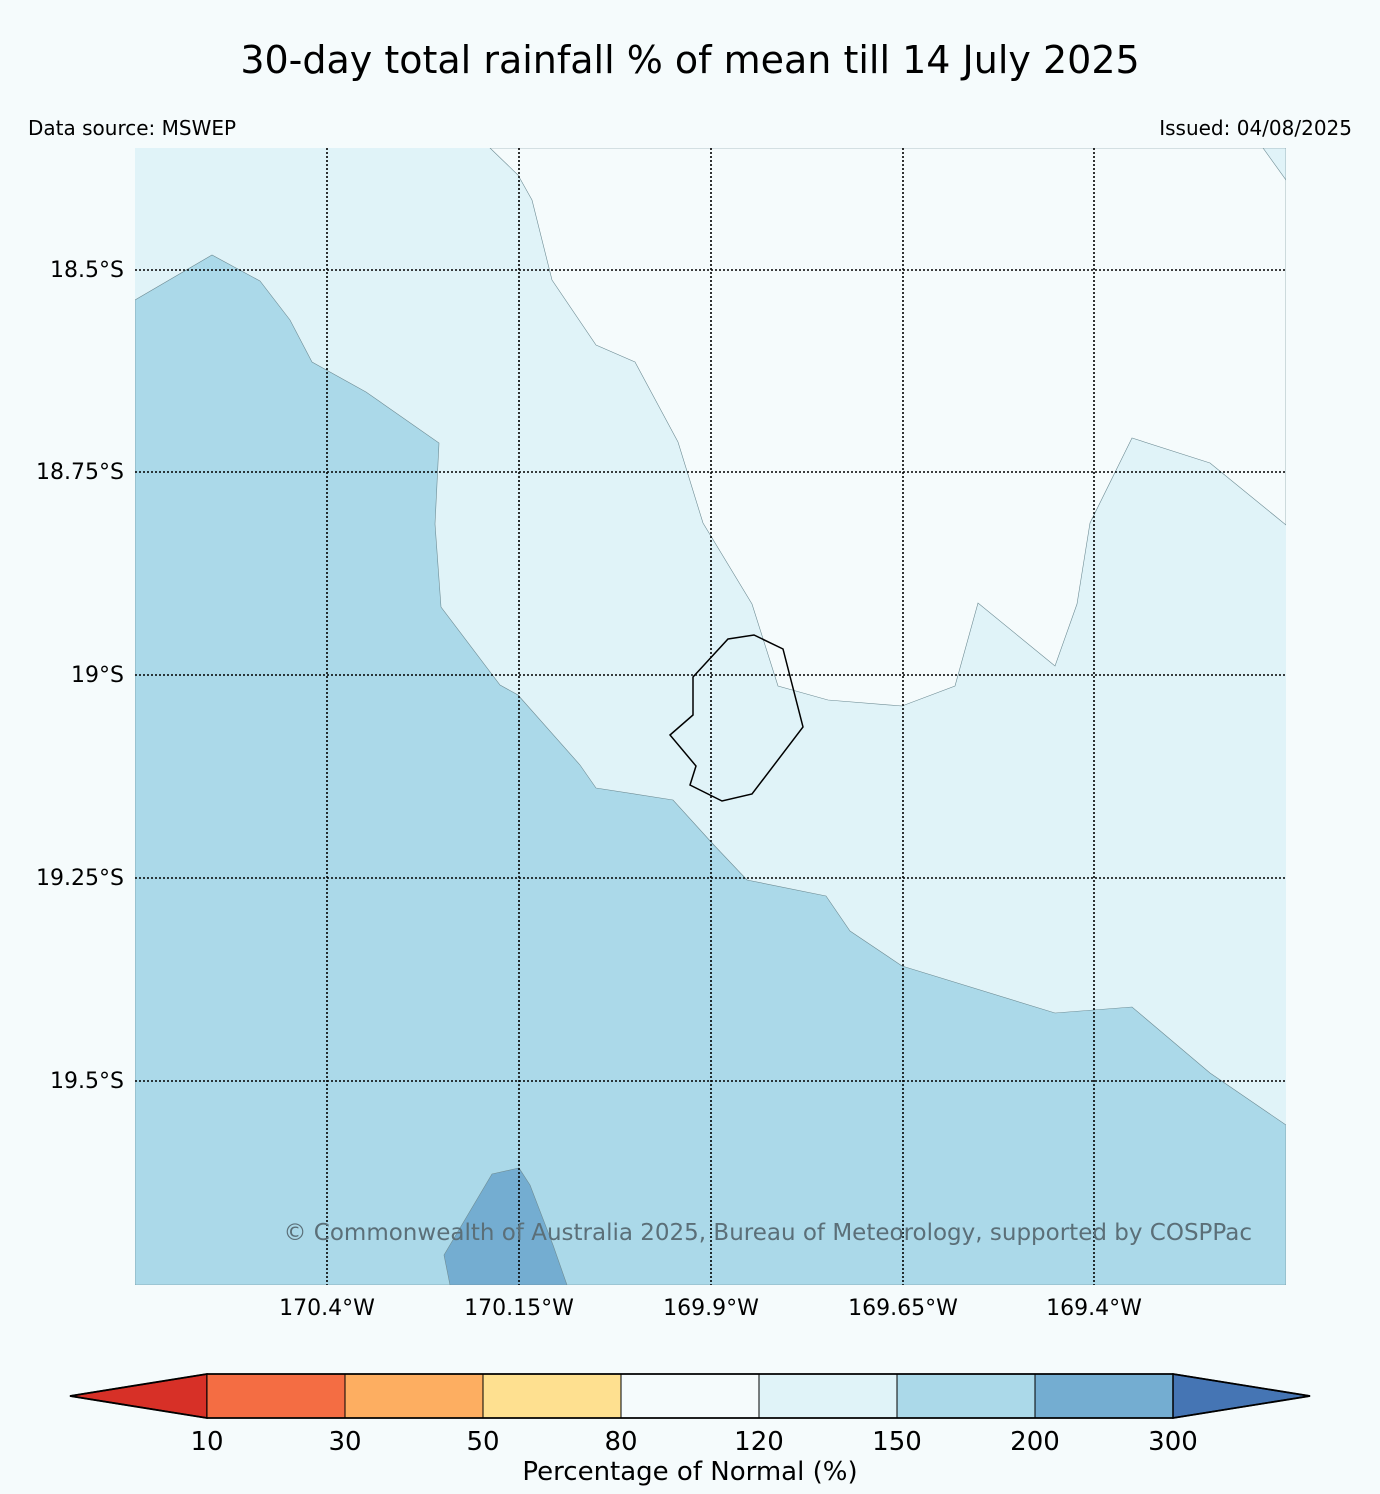 The width and height of the screenshot is (1380, 1494). What do you see at coordinates (138, 1396) in the screenshot?
I see `colorbar-extend-low` at bounding box center [138, 1396].